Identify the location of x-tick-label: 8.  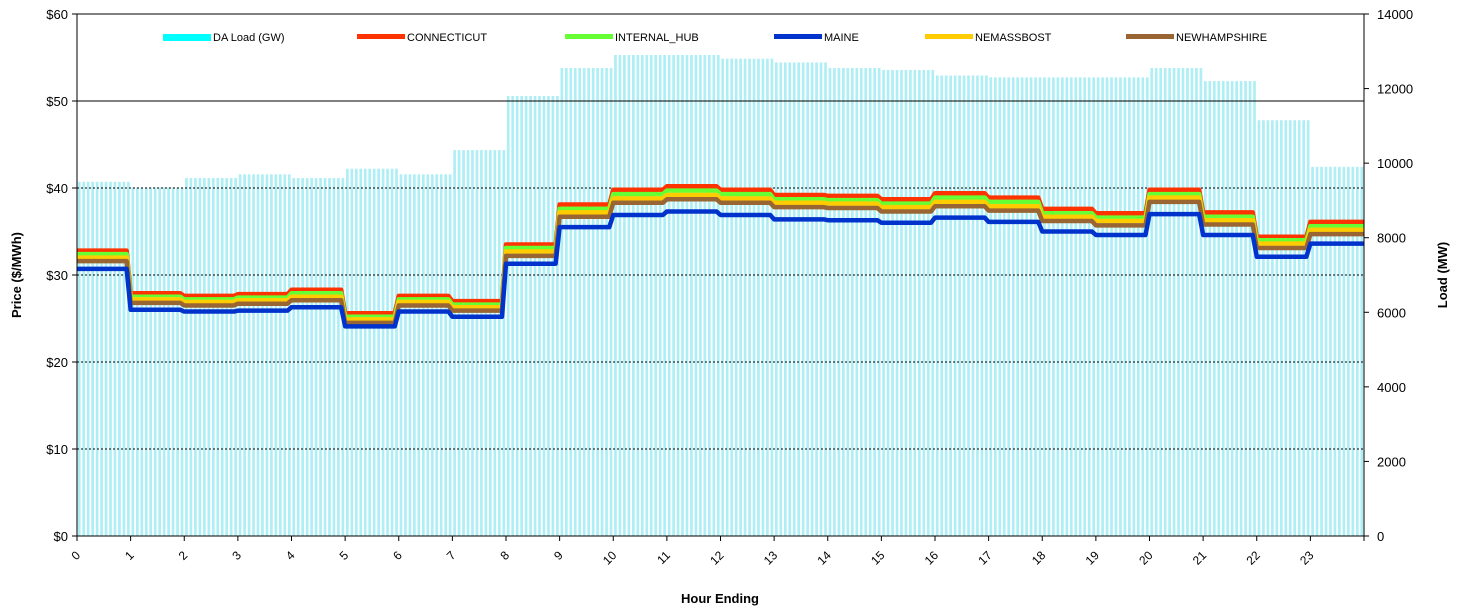
(504, 555).